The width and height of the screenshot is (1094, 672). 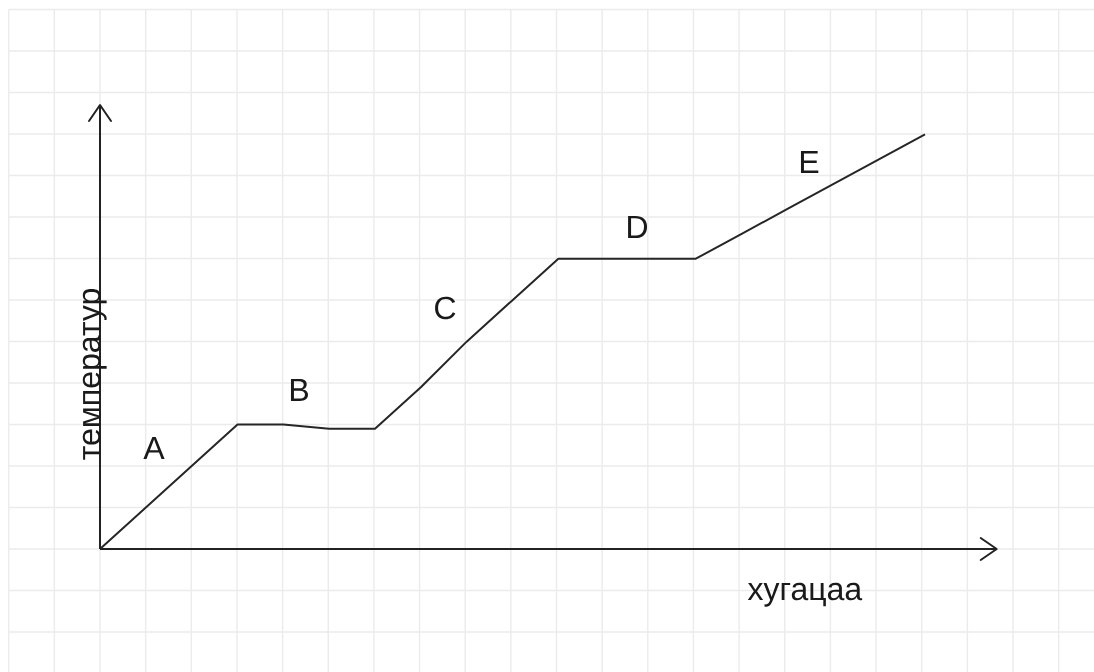 What do you see at coordinates (94, 374) in the screenshot?
I see `y-axis-title: температур` at bounding box center [94, 374].